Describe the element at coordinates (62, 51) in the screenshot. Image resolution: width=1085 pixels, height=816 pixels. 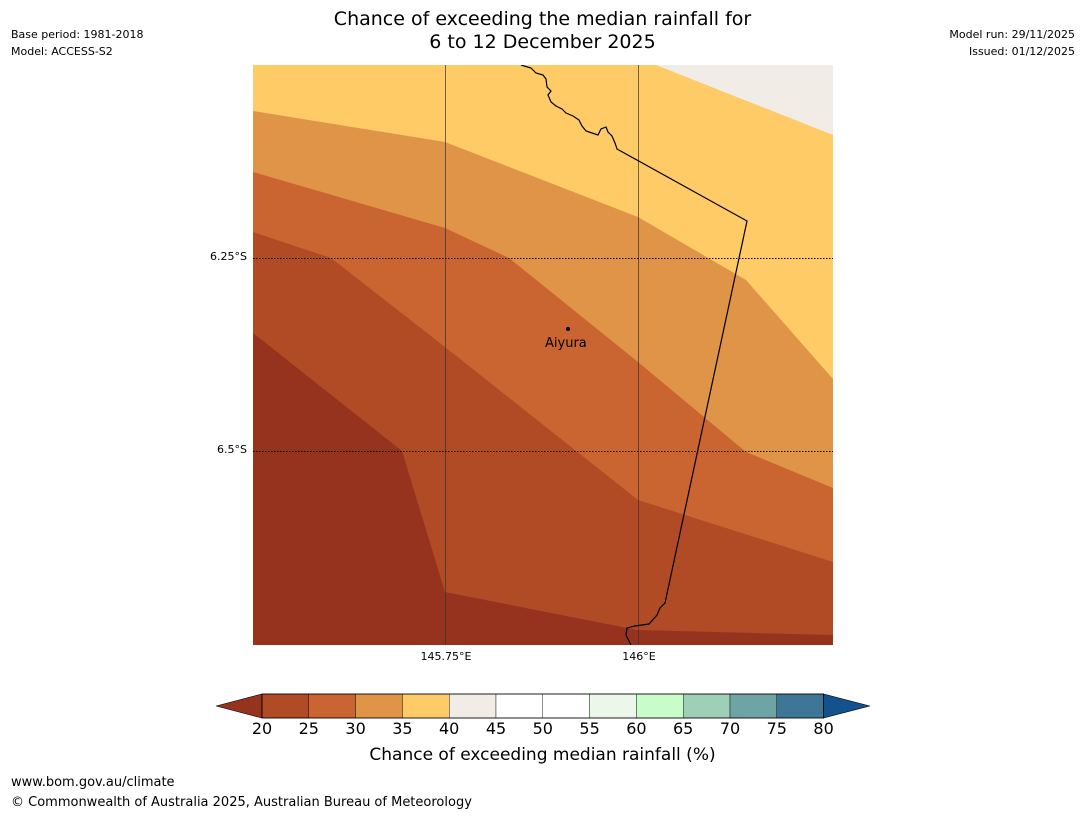
I see `model-text: Model: ACCESS-S2` at that location.